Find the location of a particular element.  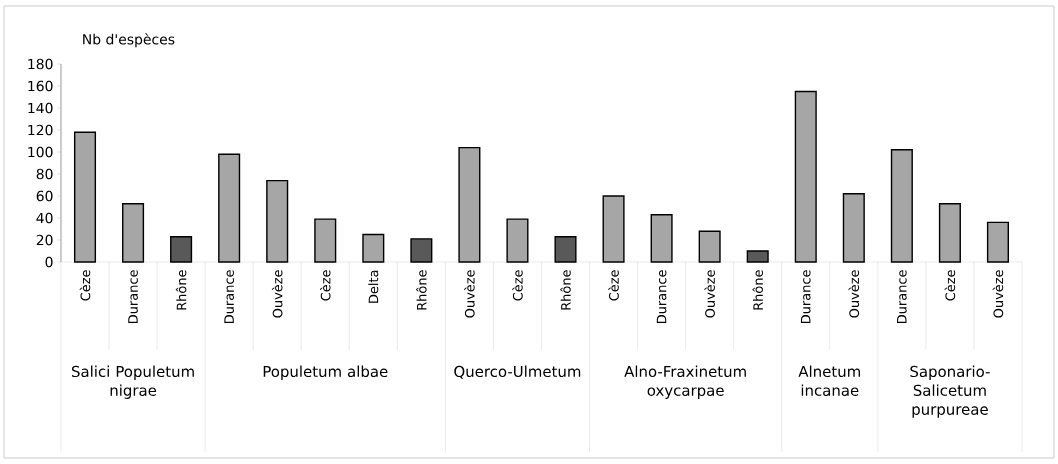

y-tick-label: 120 is located at coordinates (40, 130).